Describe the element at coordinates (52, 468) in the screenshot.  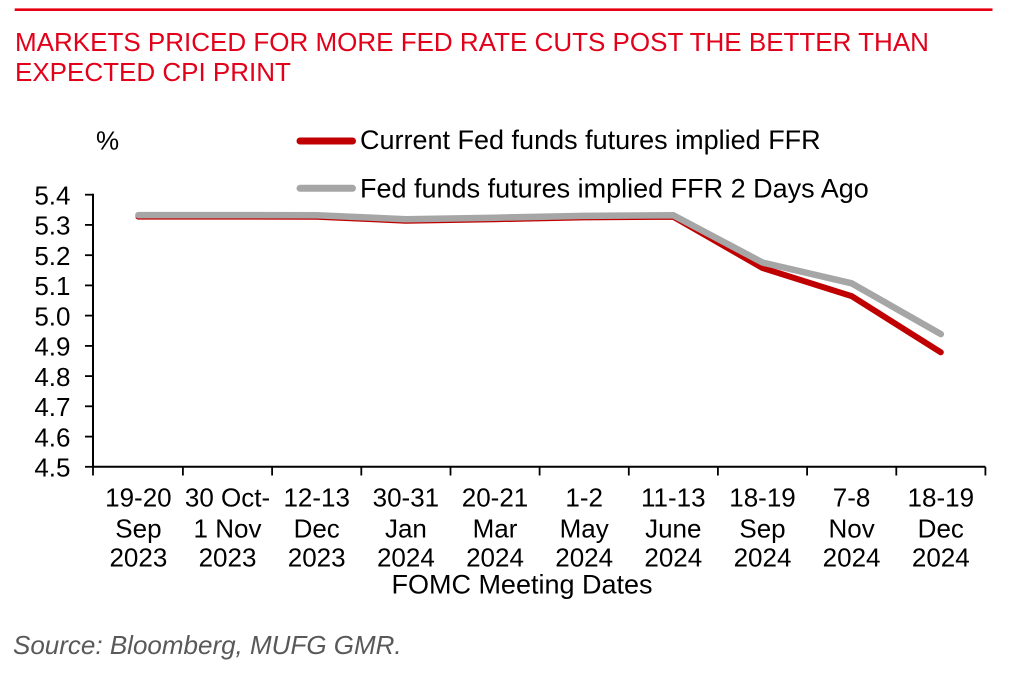
I see `svg-text: 4.5` at that location.